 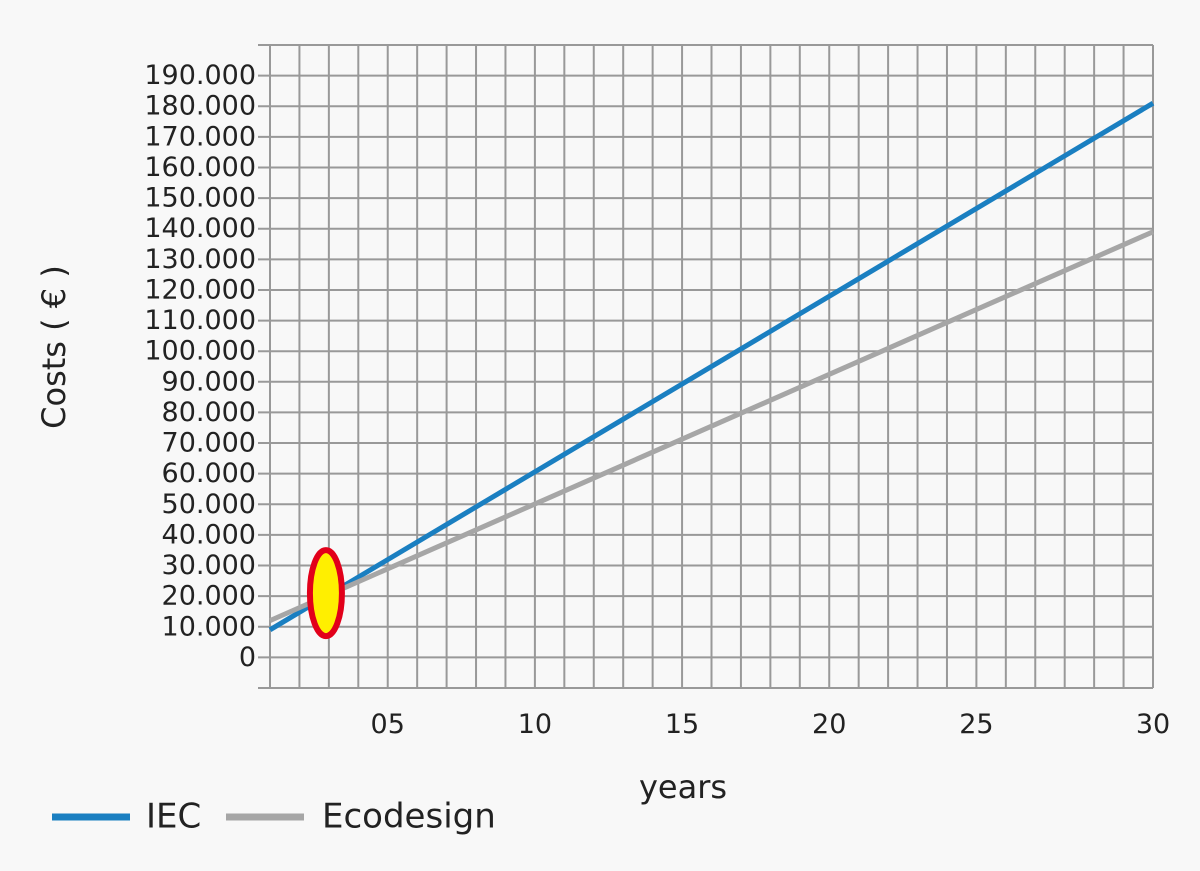 I want to click on x-tick-label: 25, so click(x=976, y=724).